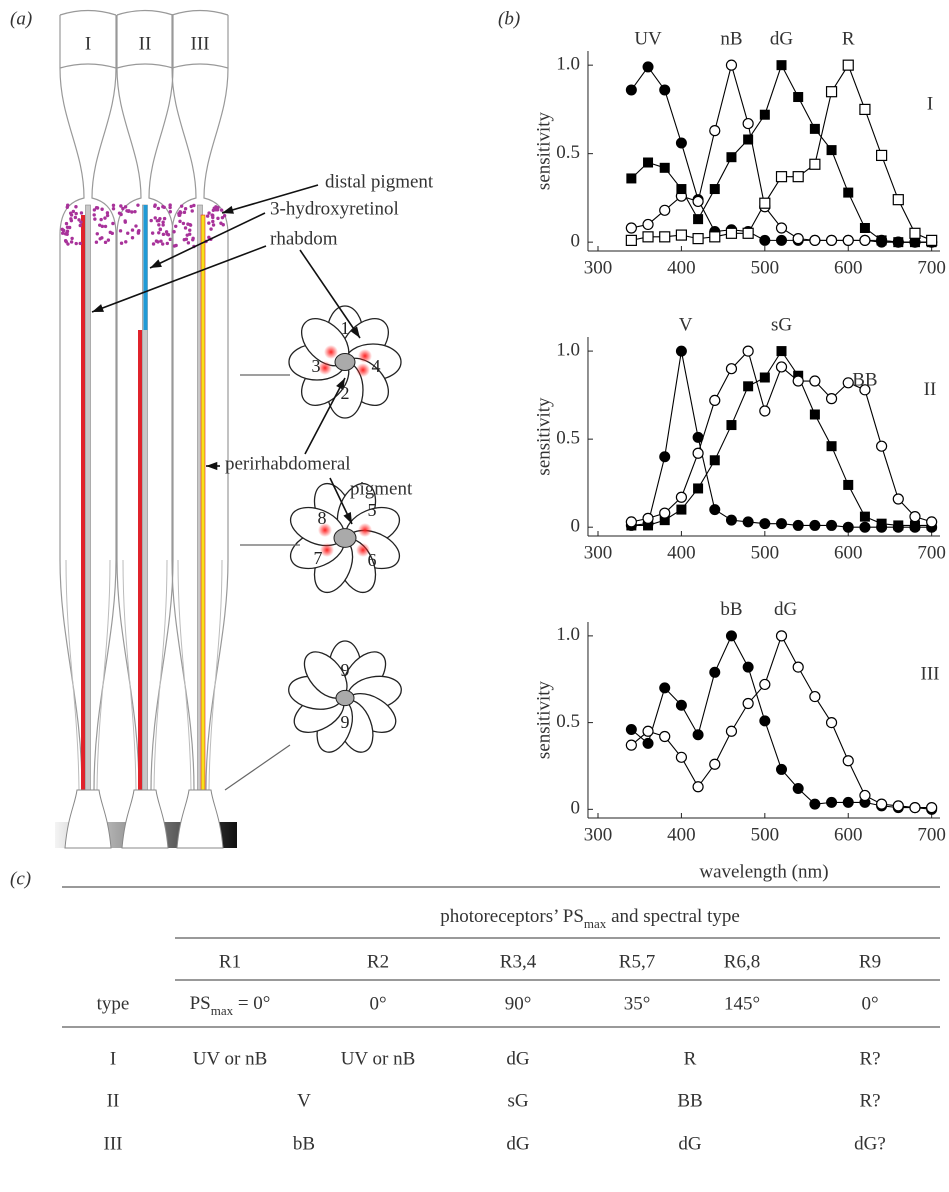  I want to click on callout: pigment, so click(381, 488).